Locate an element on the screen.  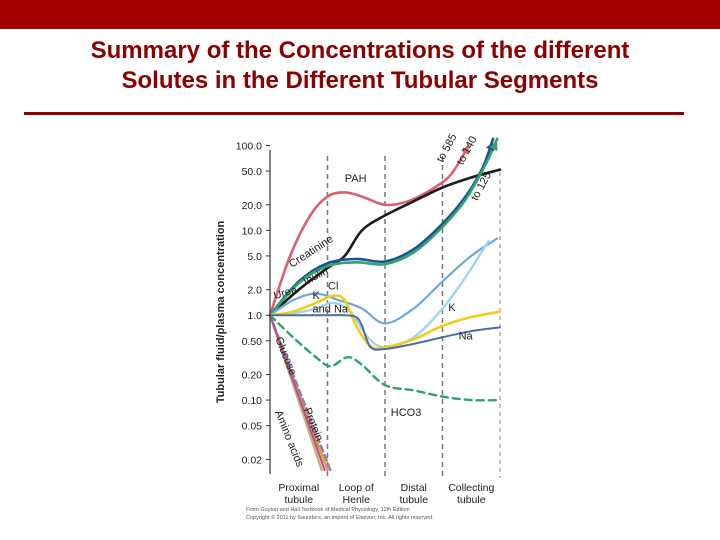
series-label-k-and-na: Na is located at coordinates (466, 336).